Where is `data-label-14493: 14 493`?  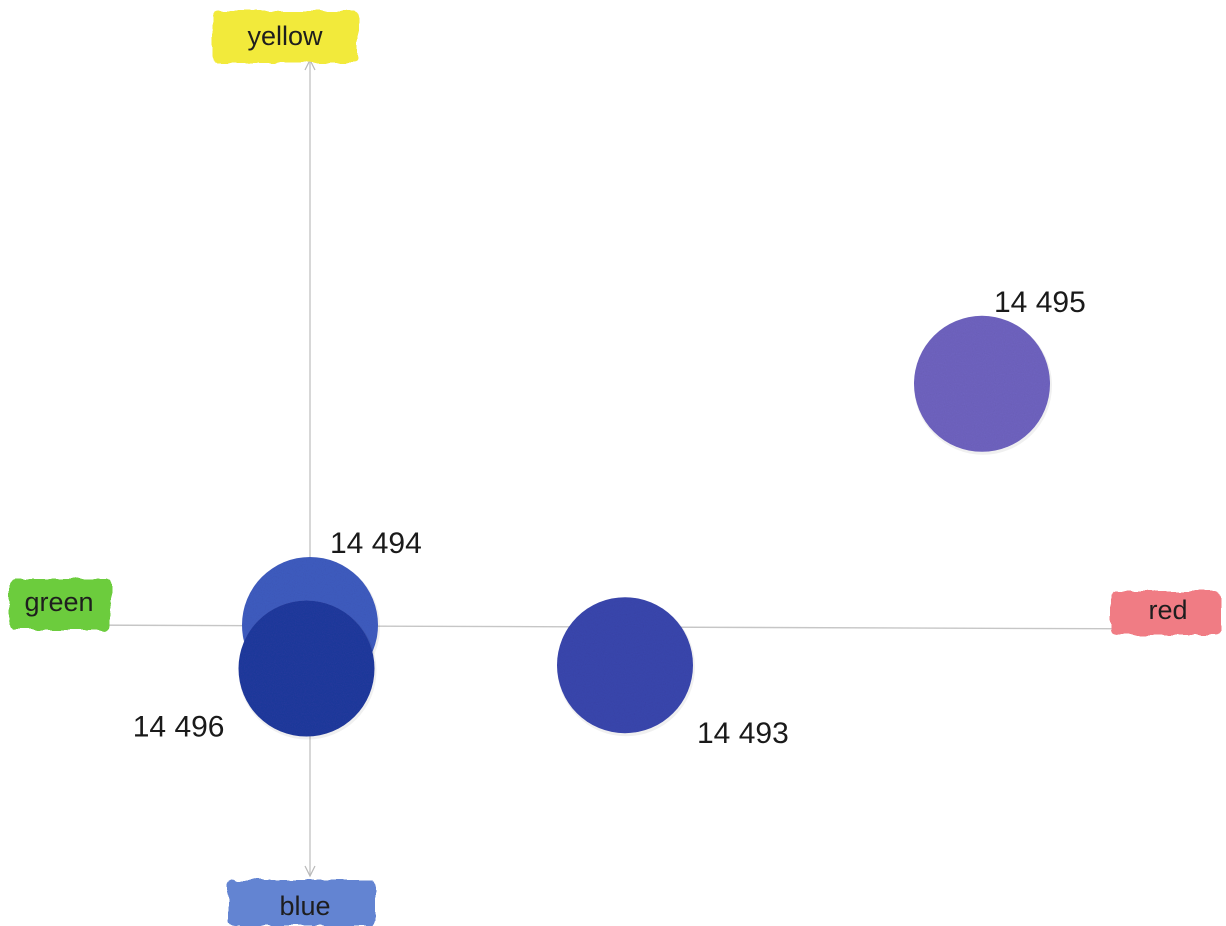
data-label-14493: 14 493 is located at coordinates (743, 733).